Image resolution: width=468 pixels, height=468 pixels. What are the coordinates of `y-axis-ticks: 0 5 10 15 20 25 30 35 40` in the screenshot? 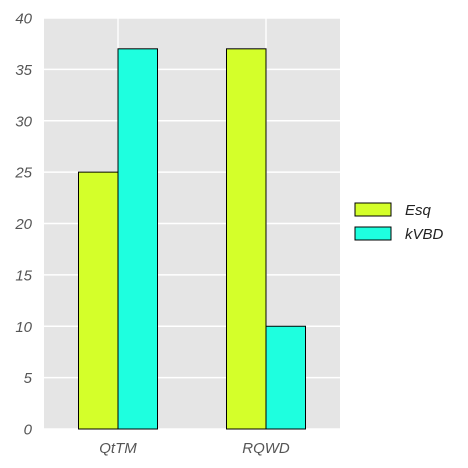 It's located at (23, 225).